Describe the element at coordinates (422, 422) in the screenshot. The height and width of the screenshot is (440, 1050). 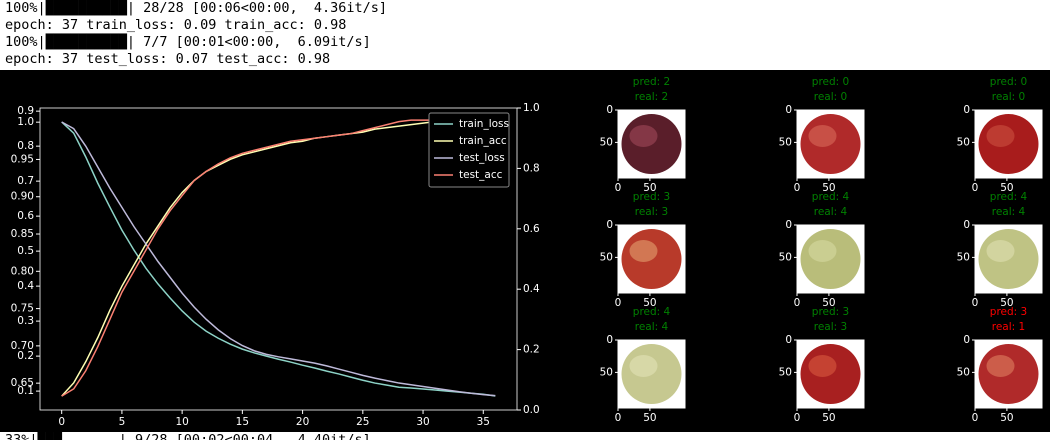
I see `x-tick-label: 30` at that location.